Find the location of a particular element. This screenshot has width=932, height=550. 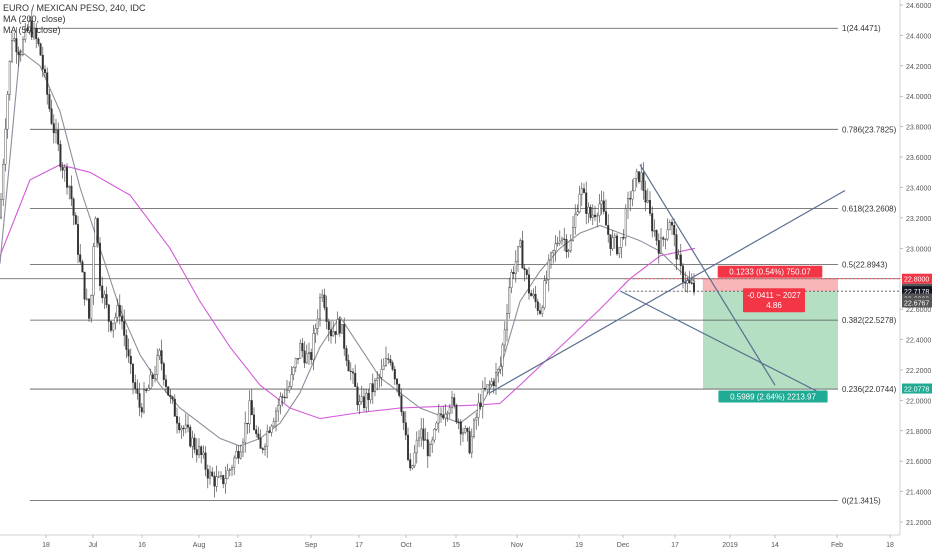

y-tick-label: 22.4000 is located at coordinates (918, 341).